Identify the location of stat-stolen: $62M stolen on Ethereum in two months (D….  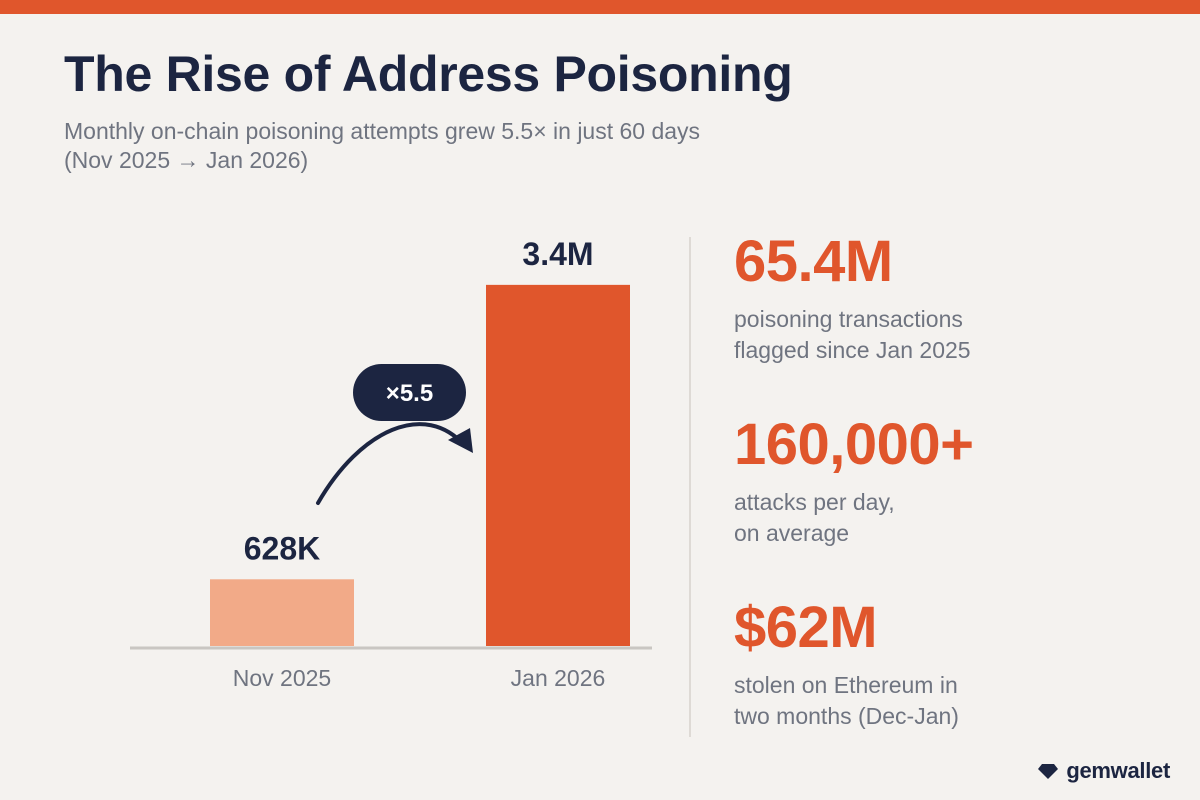
(944, 664).